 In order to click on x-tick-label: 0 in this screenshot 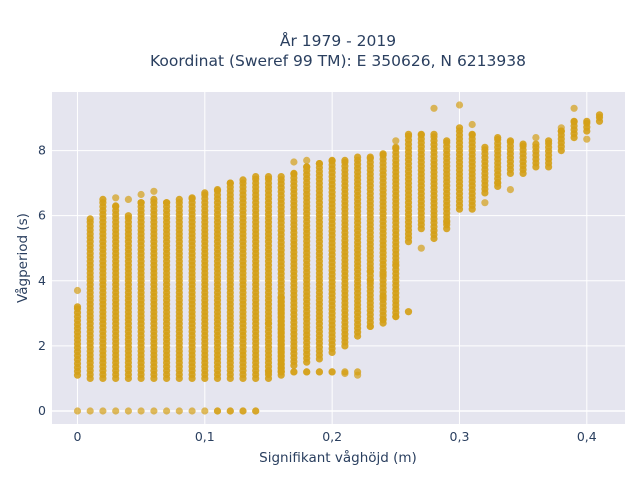, I will do `click(77, 436)`.